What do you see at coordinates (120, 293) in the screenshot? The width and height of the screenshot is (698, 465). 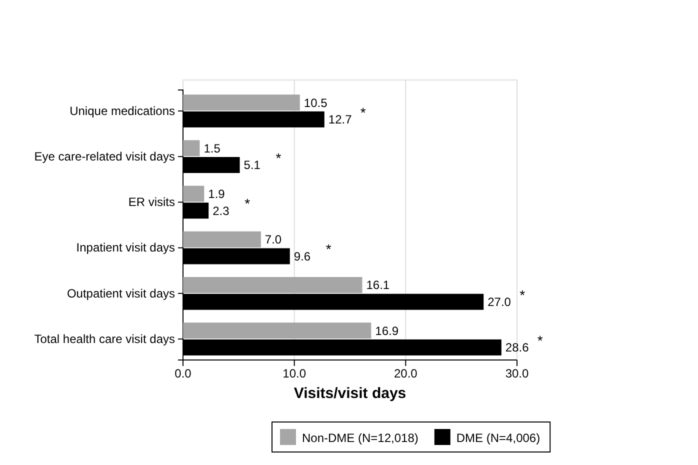 I see `y-tick-label: Outpatient visit days` at bounding box center [120, 293].